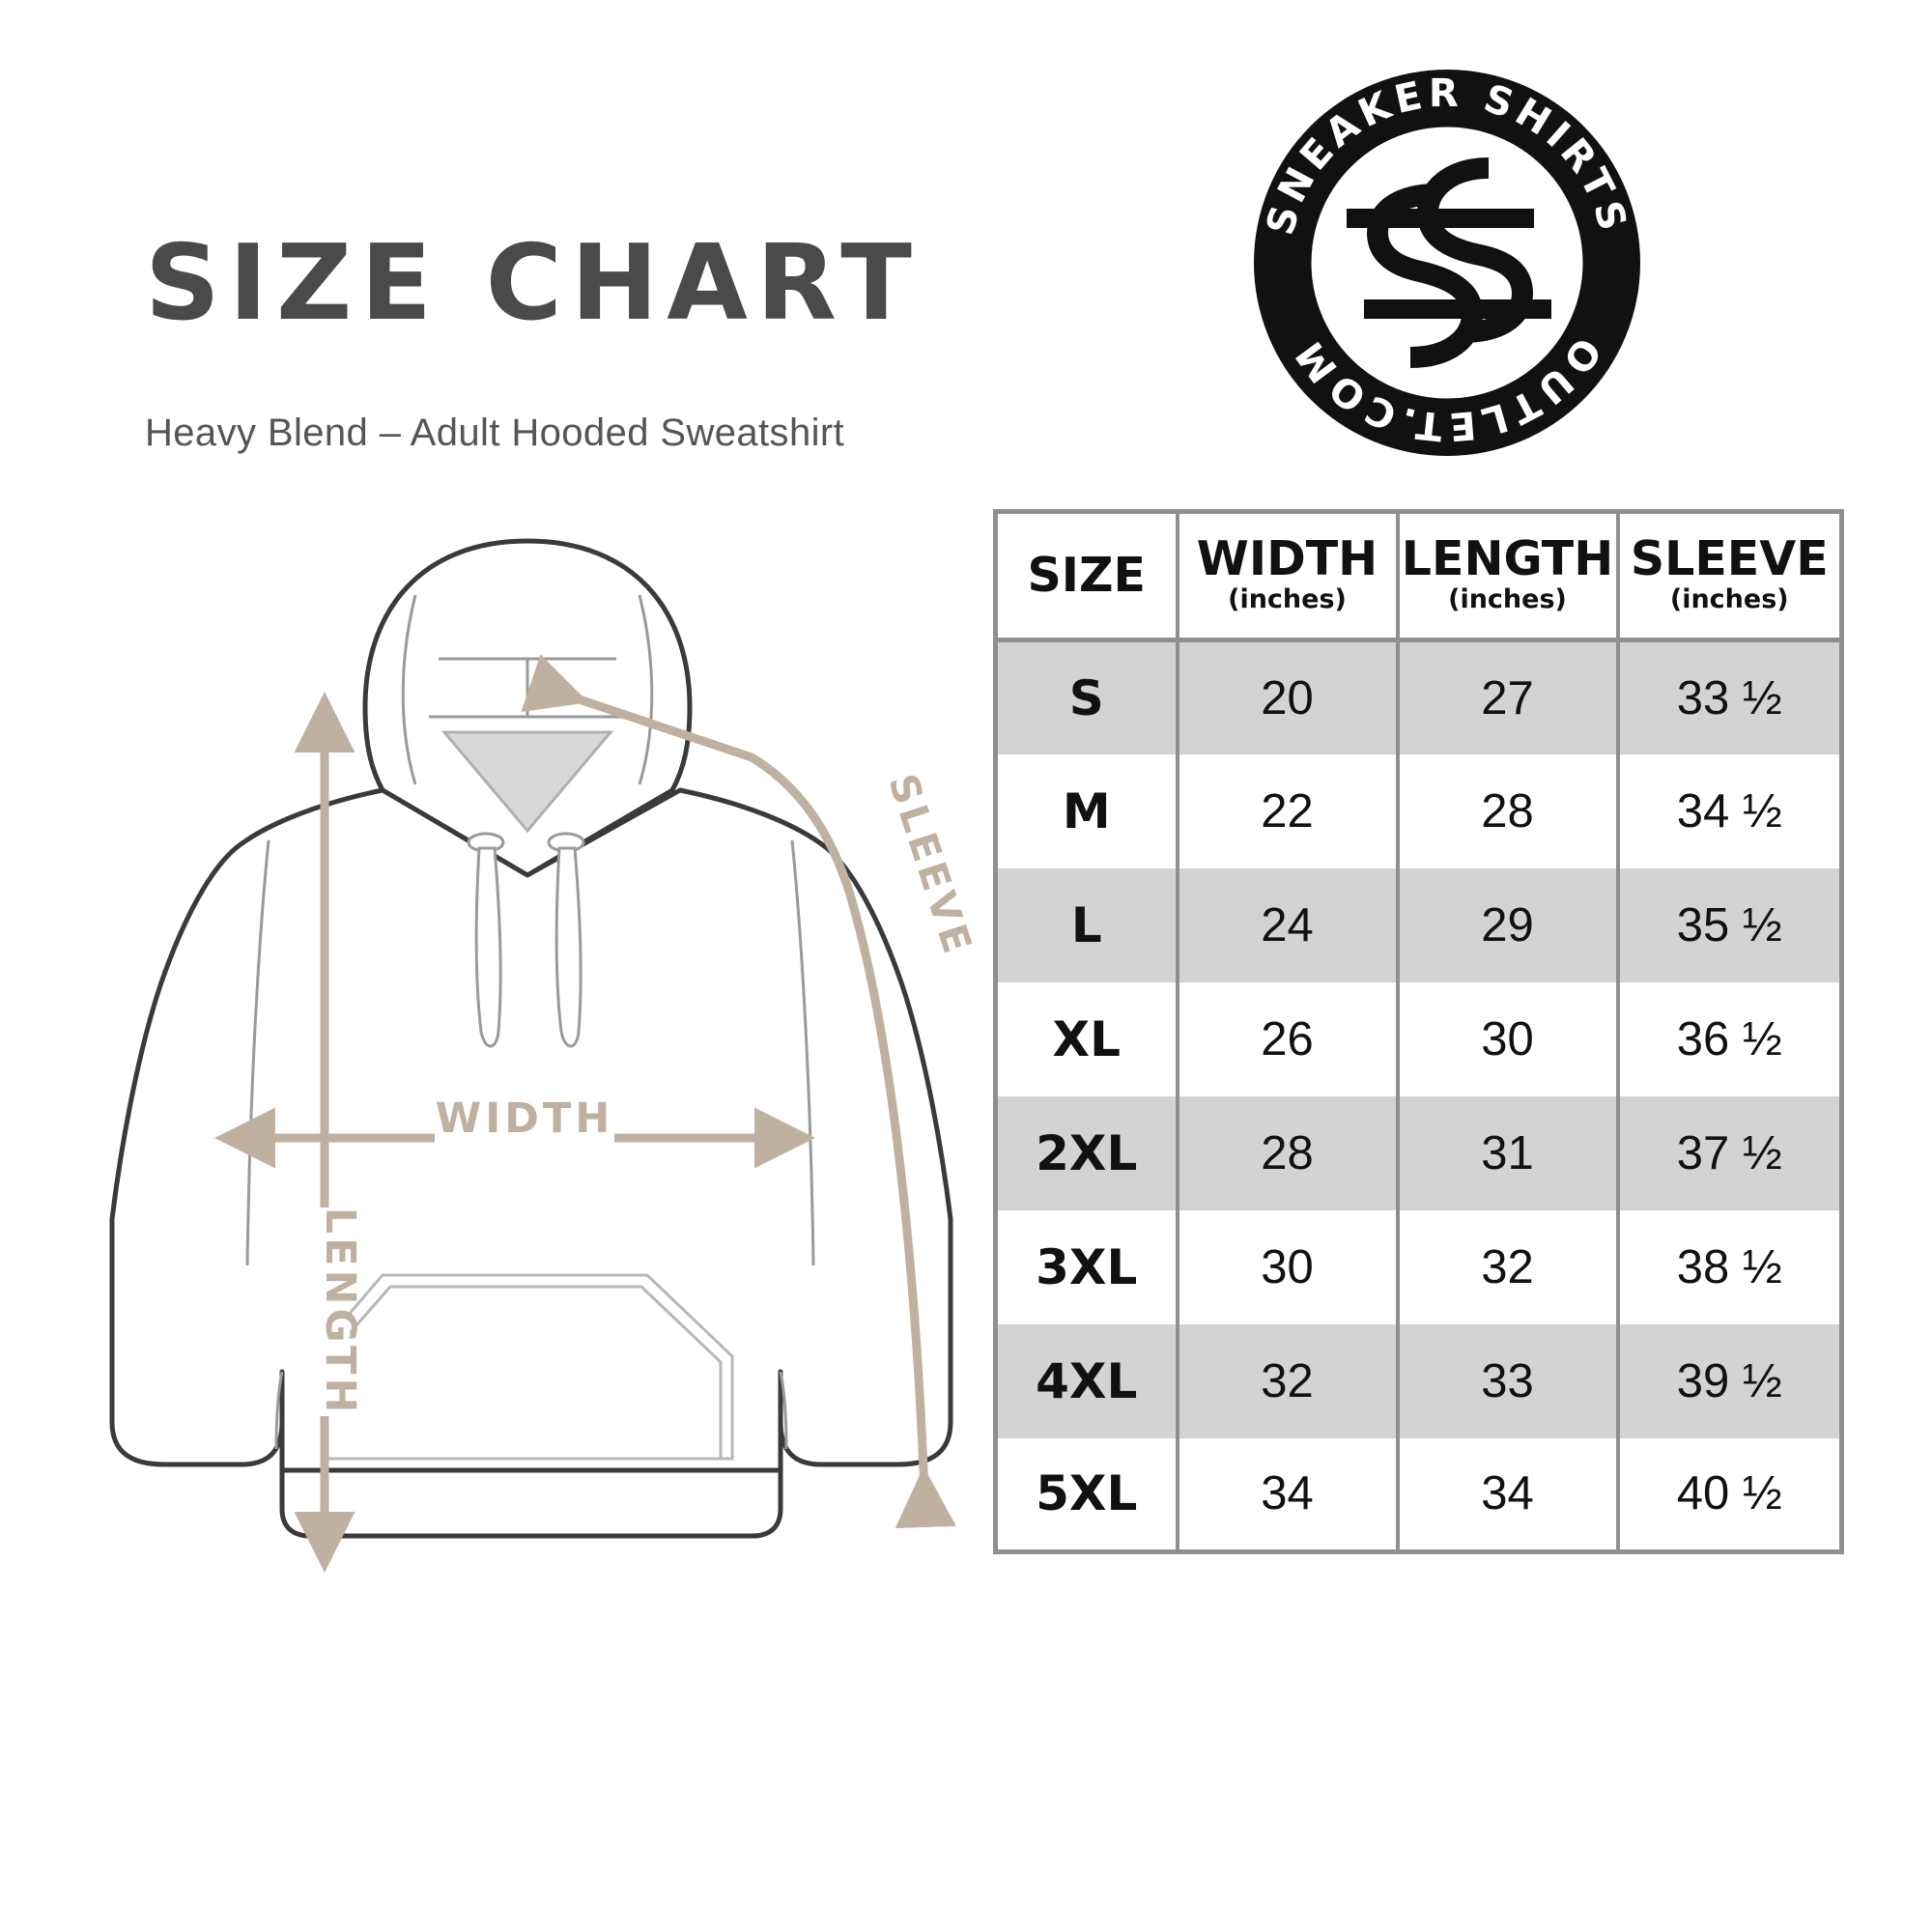 This screenshot has width=1932, height=1932. I want to click on cell-width: 28, so click(1287, 1152).